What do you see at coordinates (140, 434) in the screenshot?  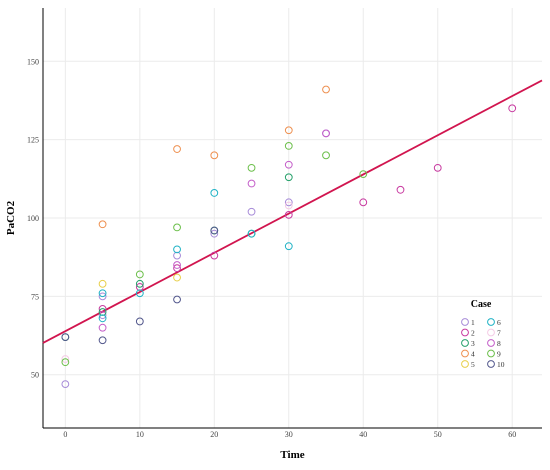 I see `x-tick-label: 10` at bounding box center [140, 434].